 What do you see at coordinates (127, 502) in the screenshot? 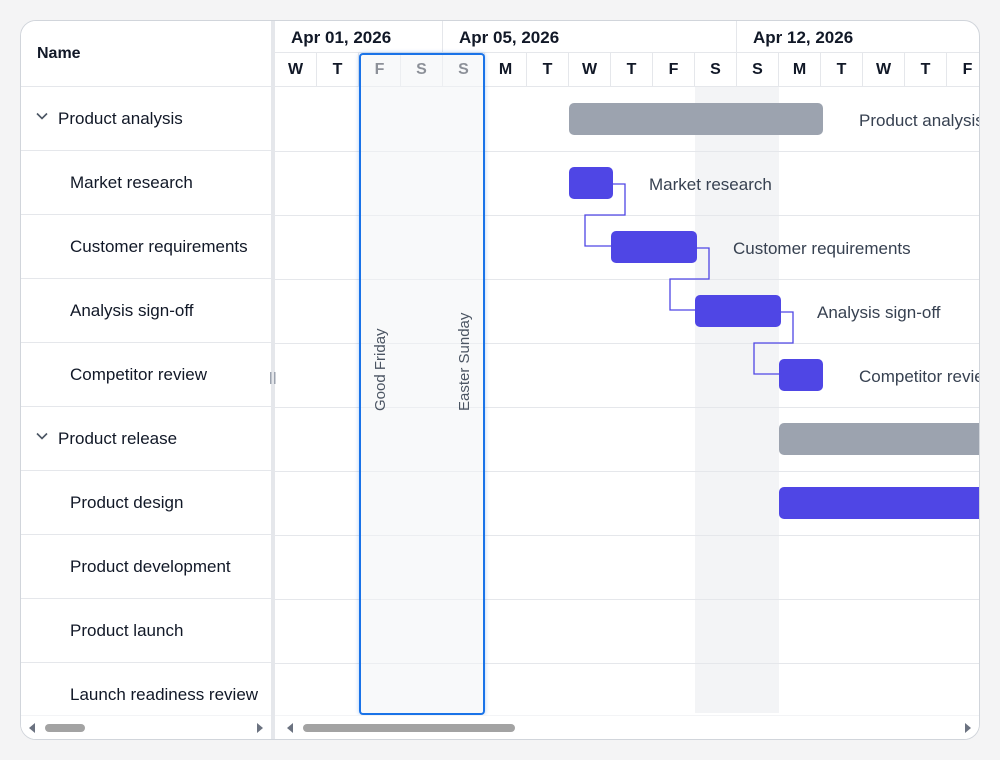
I see `task-name: Product design` at bounding box center [127, 502].